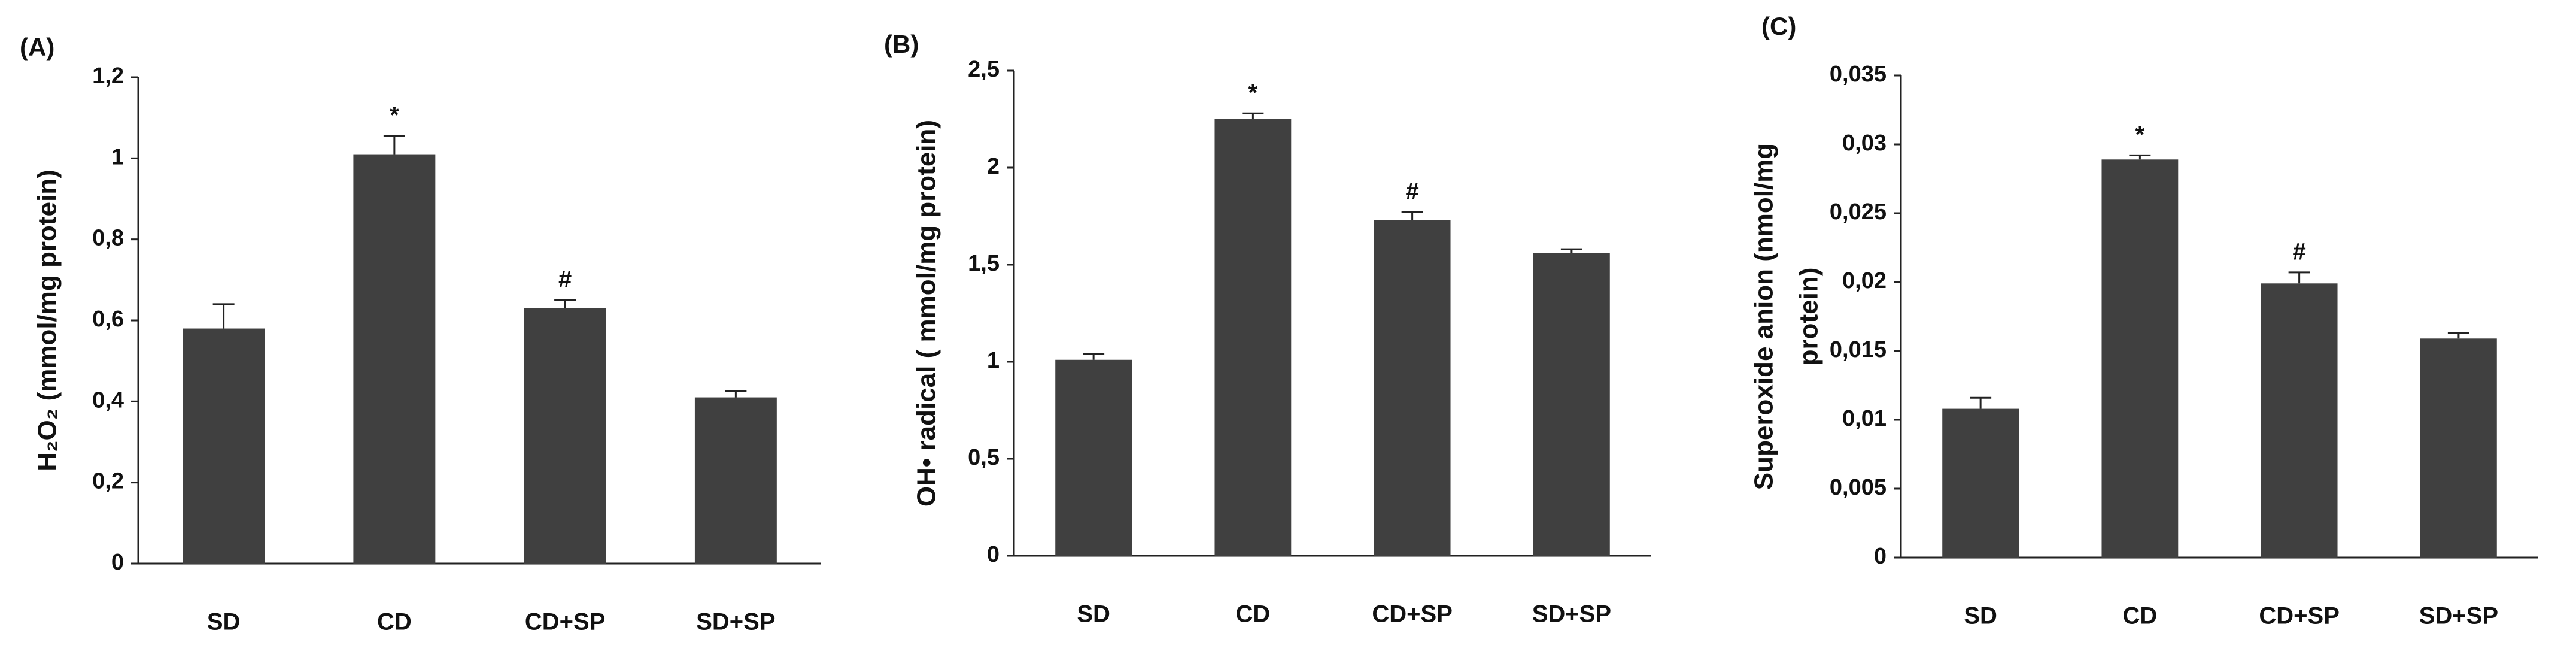  I want to click on y-tick-label: 1,5, so click(984, 263).